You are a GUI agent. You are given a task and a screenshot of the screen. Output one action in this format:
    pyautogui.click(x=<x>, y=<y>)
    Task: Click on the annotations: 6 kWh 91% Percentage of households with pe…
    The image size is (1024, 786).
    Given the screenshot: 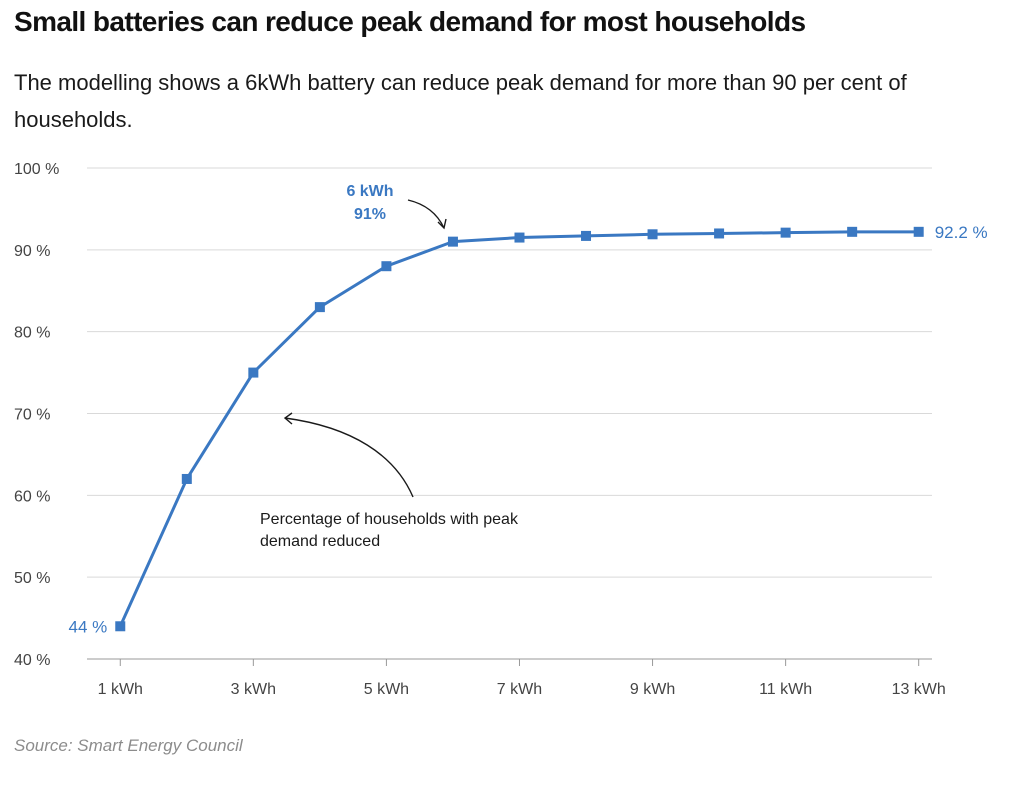 What is the action you would take?
    pyautogui.click(x=389, y=366)
    